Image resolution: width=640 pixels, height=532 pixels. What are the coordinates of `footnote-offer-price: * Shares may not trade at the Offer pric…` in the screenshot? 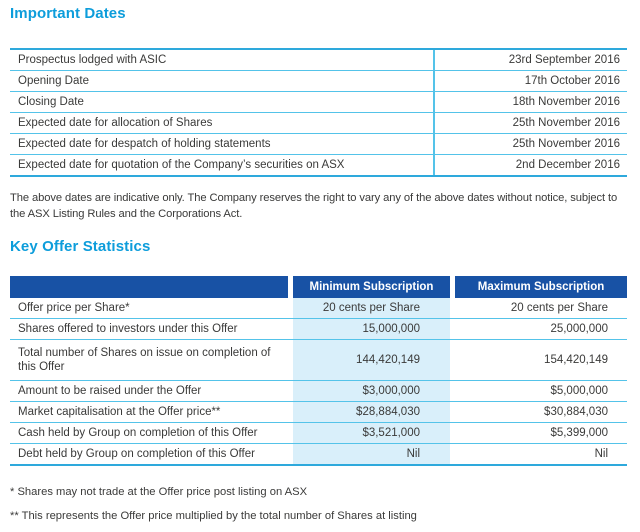 It's located at (159, 492).